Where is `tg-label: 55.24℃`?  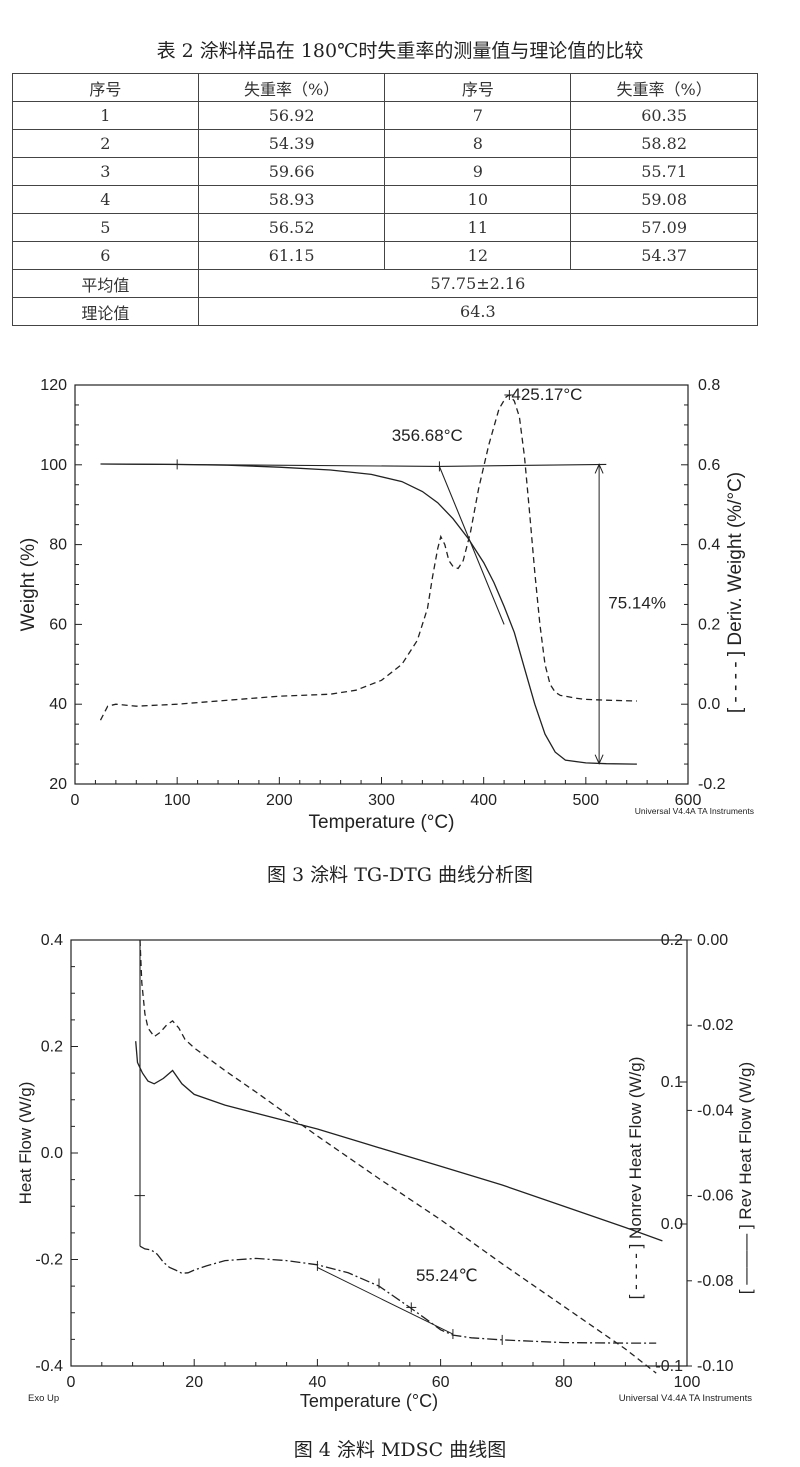 tg-label: 55.24℃ is located at coordinates (447, 1275).